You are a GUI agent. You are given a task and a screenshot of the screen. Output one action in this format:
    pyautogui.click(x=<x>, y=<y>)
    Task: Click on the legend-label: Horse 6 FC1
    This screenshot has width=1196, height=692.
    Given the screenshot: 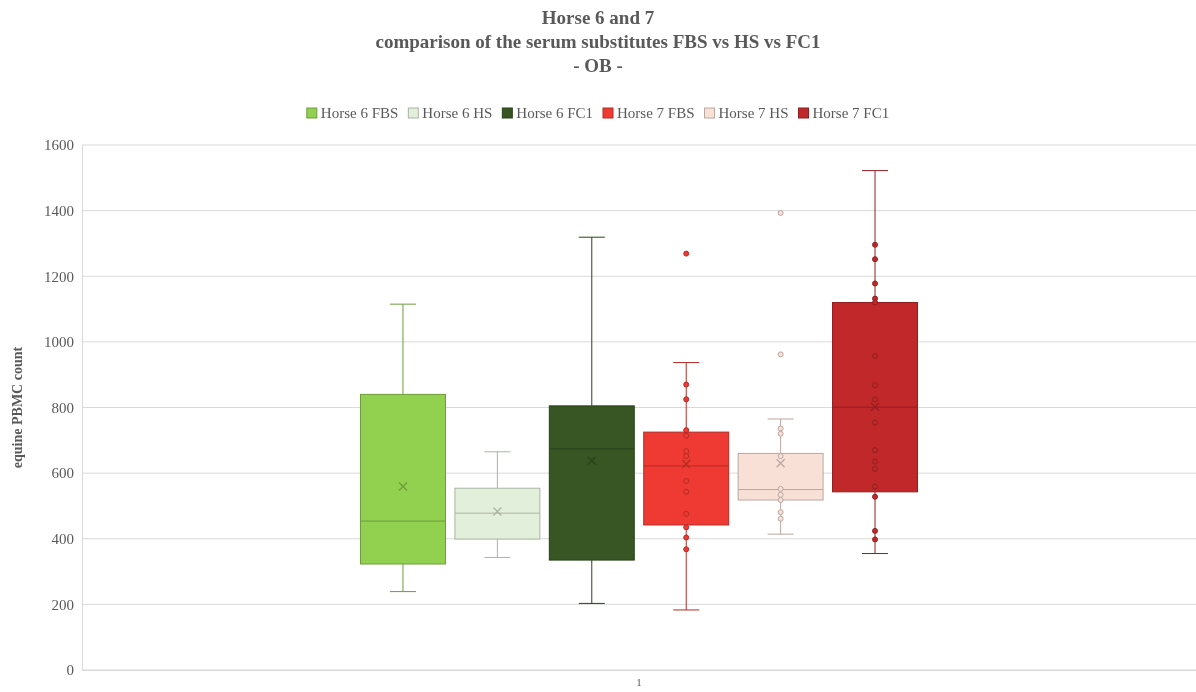 What is the action you would take?
    pyautogui.click(x=554, y=113)
    